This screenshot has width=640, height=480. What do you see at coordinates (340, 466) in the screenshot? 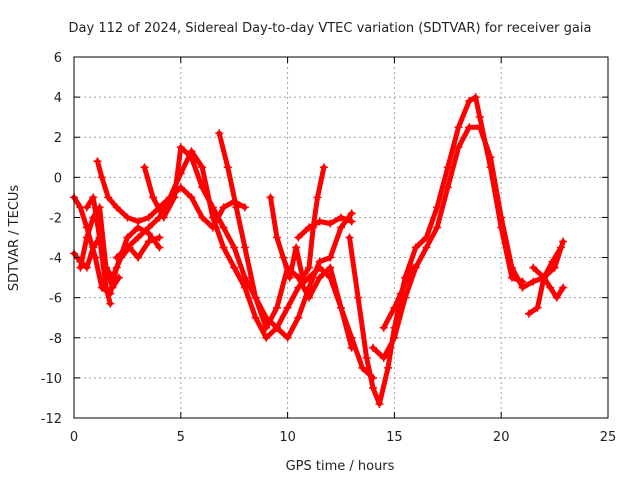
I see `x-axis-label: GPS time / hours` at bounding box center [340, 466].